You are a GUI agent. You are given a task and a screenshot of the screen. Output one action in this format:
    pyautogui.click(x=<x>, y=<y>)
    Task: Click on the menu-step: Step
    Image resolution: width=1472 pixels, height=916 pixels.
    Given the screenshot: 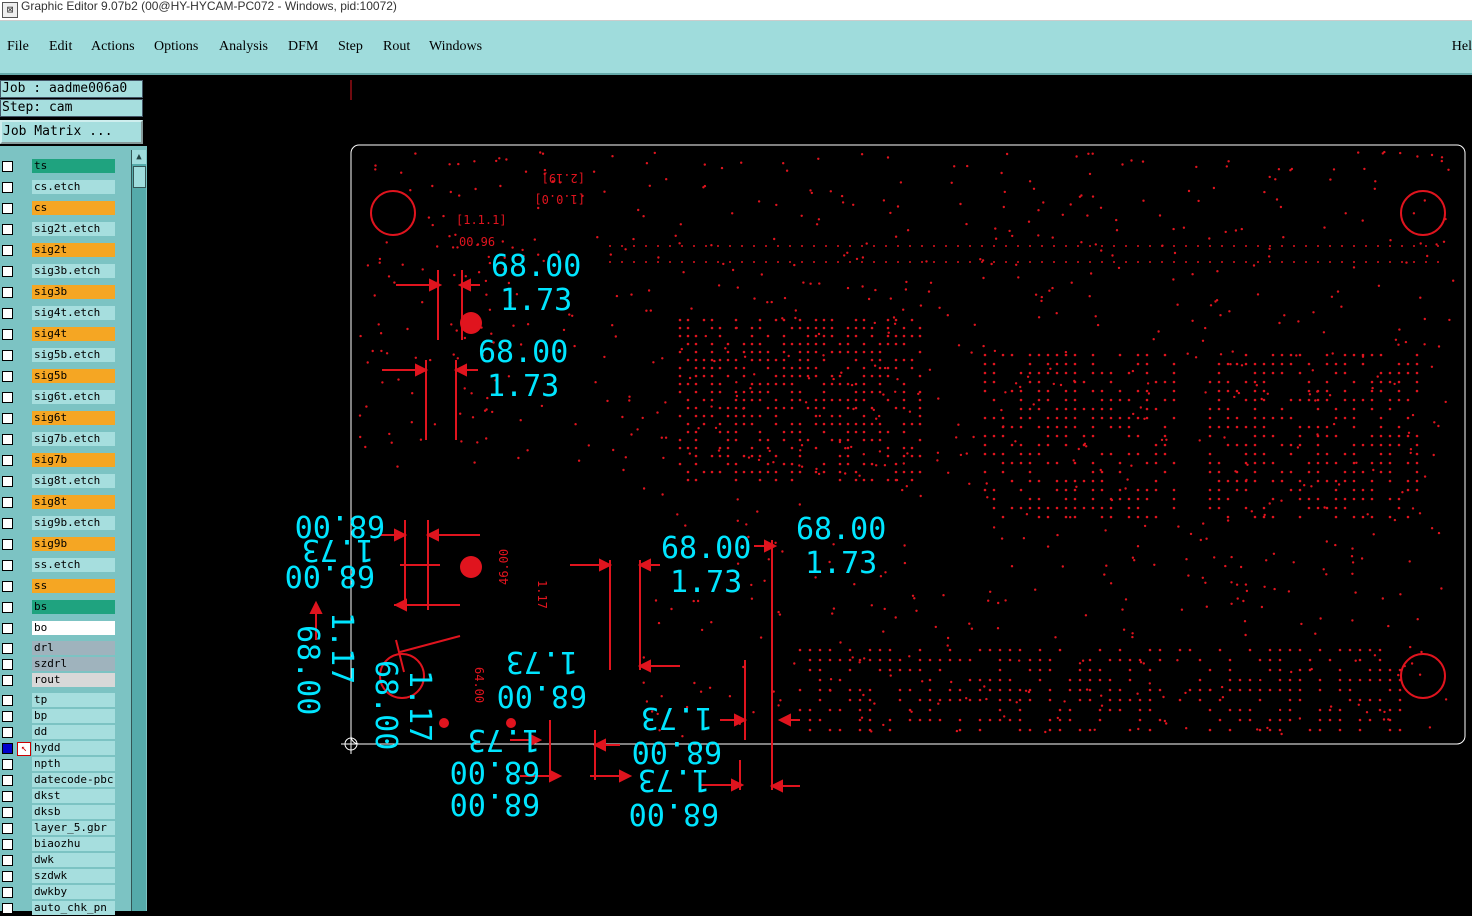 What is the action you would take?
    pyautogui.click(x=350, y=46)
    